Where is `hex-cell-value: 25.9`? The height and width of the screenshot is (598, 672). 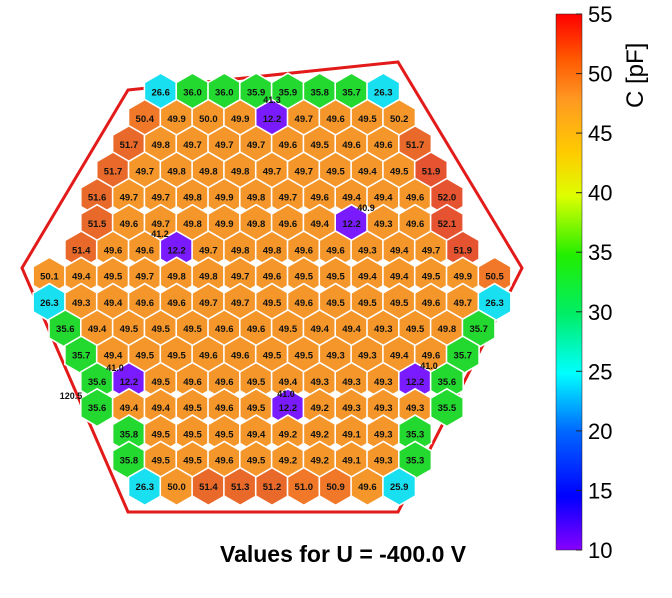 hex-cell-value: 25.9 is located at coordinates (399, 487).